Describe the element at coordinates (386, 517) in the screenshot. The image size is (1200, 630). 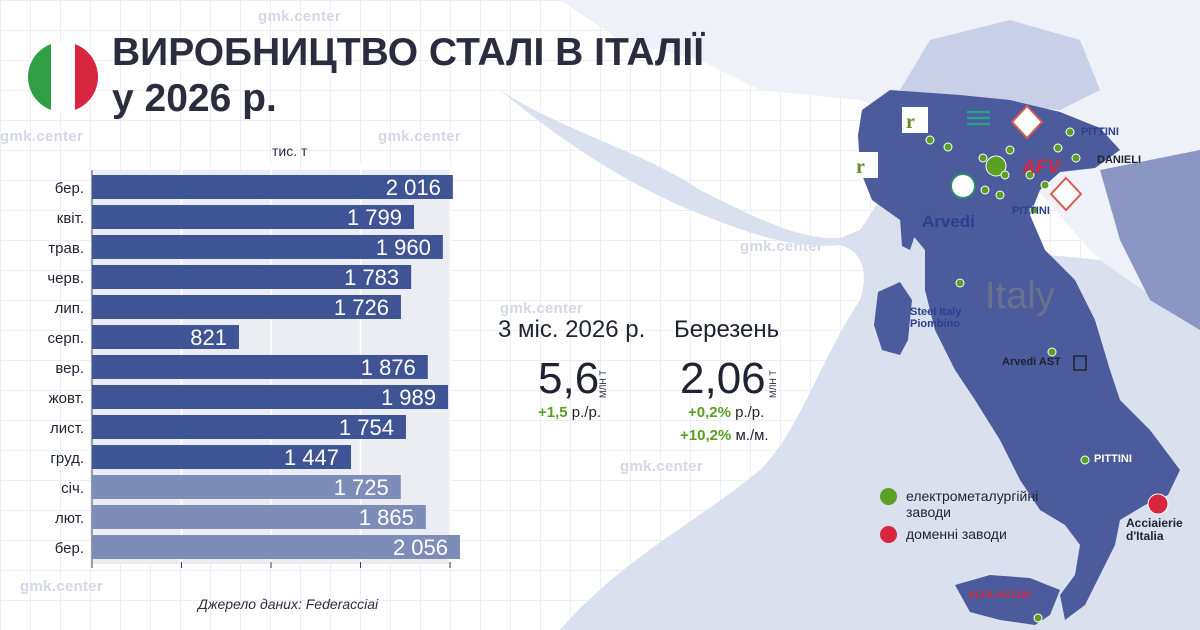
I see `value-label: 1 865` at that location.